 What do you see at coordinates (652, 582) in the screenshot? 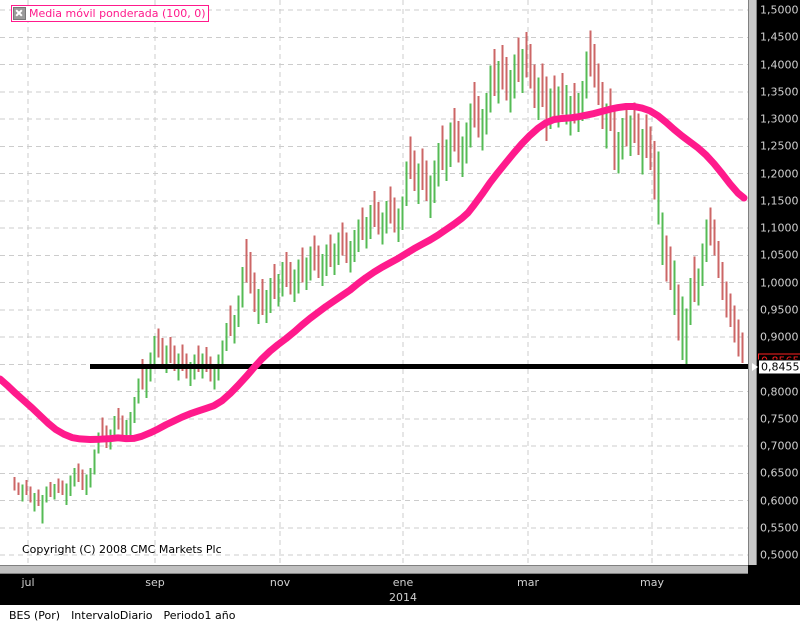
I see `x-axis-tick-label: may` at bounding box center [652, 582].